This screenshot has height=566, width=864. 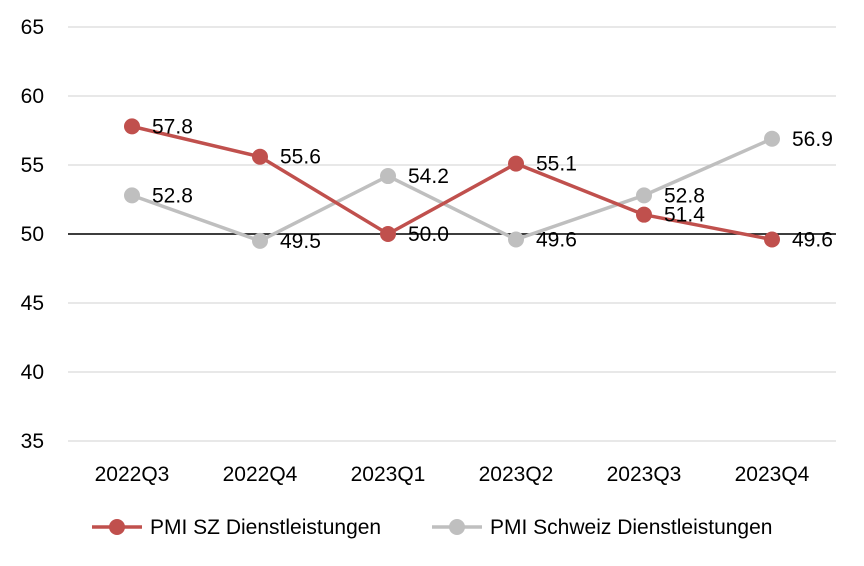 I want to click on x-tick-label: 2023Q4, so click(x=772, y=474).